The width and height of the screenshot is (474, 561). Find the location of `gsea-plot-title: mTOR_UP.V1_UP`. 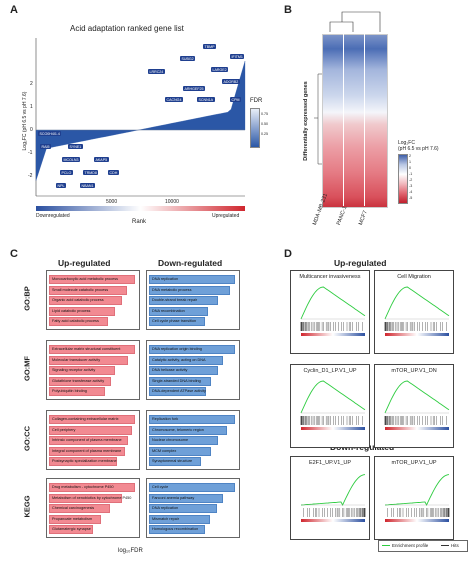

gsea-plot-title: mTOR_UP.V1_UP is located at coordinates (414, 463).